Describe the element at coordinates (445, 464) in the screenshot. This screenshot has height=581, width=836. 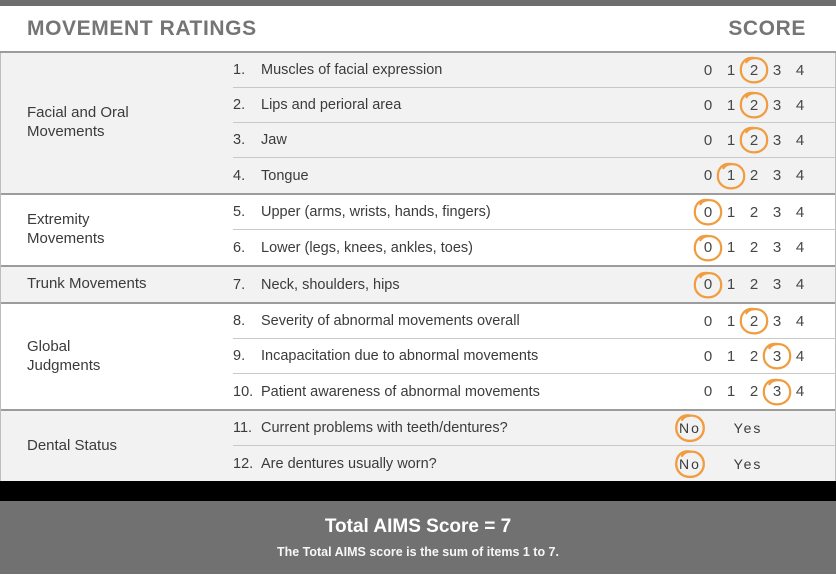
I see `item-text: 12. Are dentures usually worn?` at that location.